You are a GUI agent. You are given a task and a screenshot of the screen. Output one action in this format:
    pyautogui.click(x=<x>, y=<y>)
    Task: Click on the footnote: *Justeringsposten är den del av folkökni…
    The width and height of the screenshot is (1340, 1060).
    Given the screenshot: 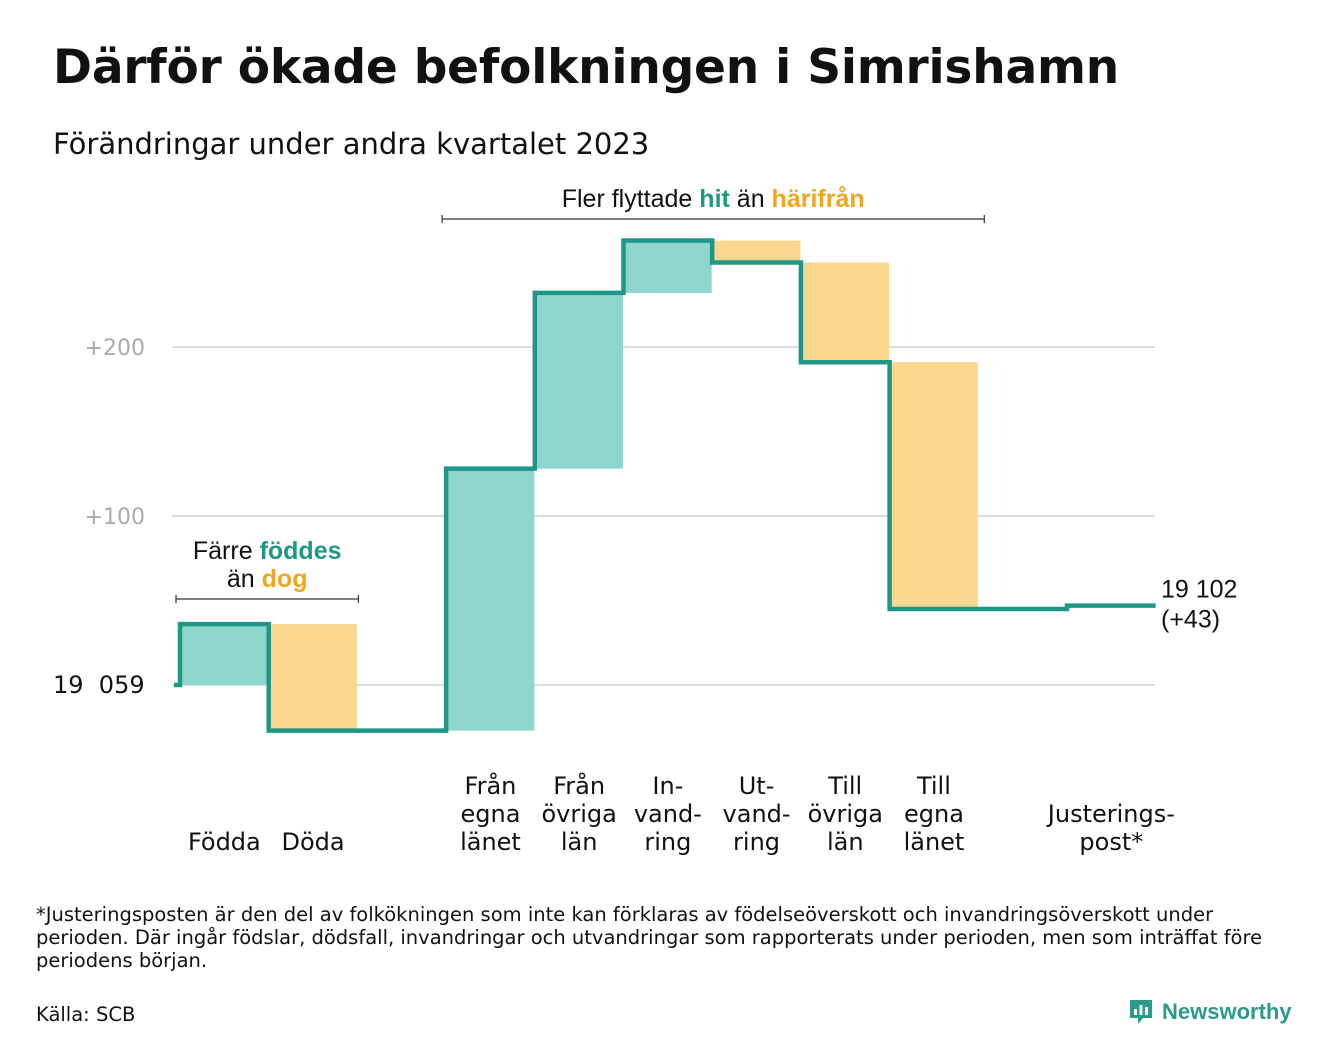 What is the action you would take?
    pyautogui.click(x=649, y=937)
    